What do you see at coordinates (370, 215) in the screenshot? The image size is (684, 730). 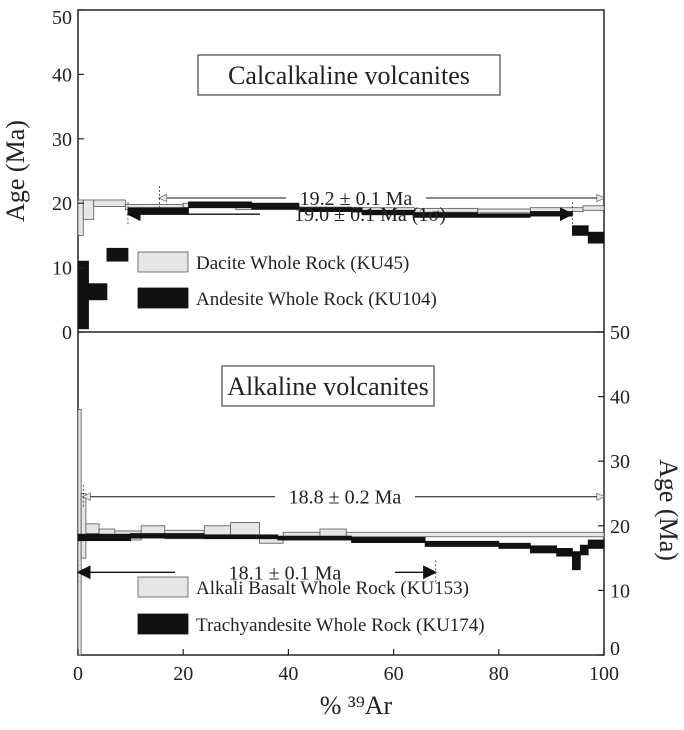 I see `panel0-plateau-1-label: 19.0 ± 0.1 Ma (1σ)` at bounding box center [370, 215].